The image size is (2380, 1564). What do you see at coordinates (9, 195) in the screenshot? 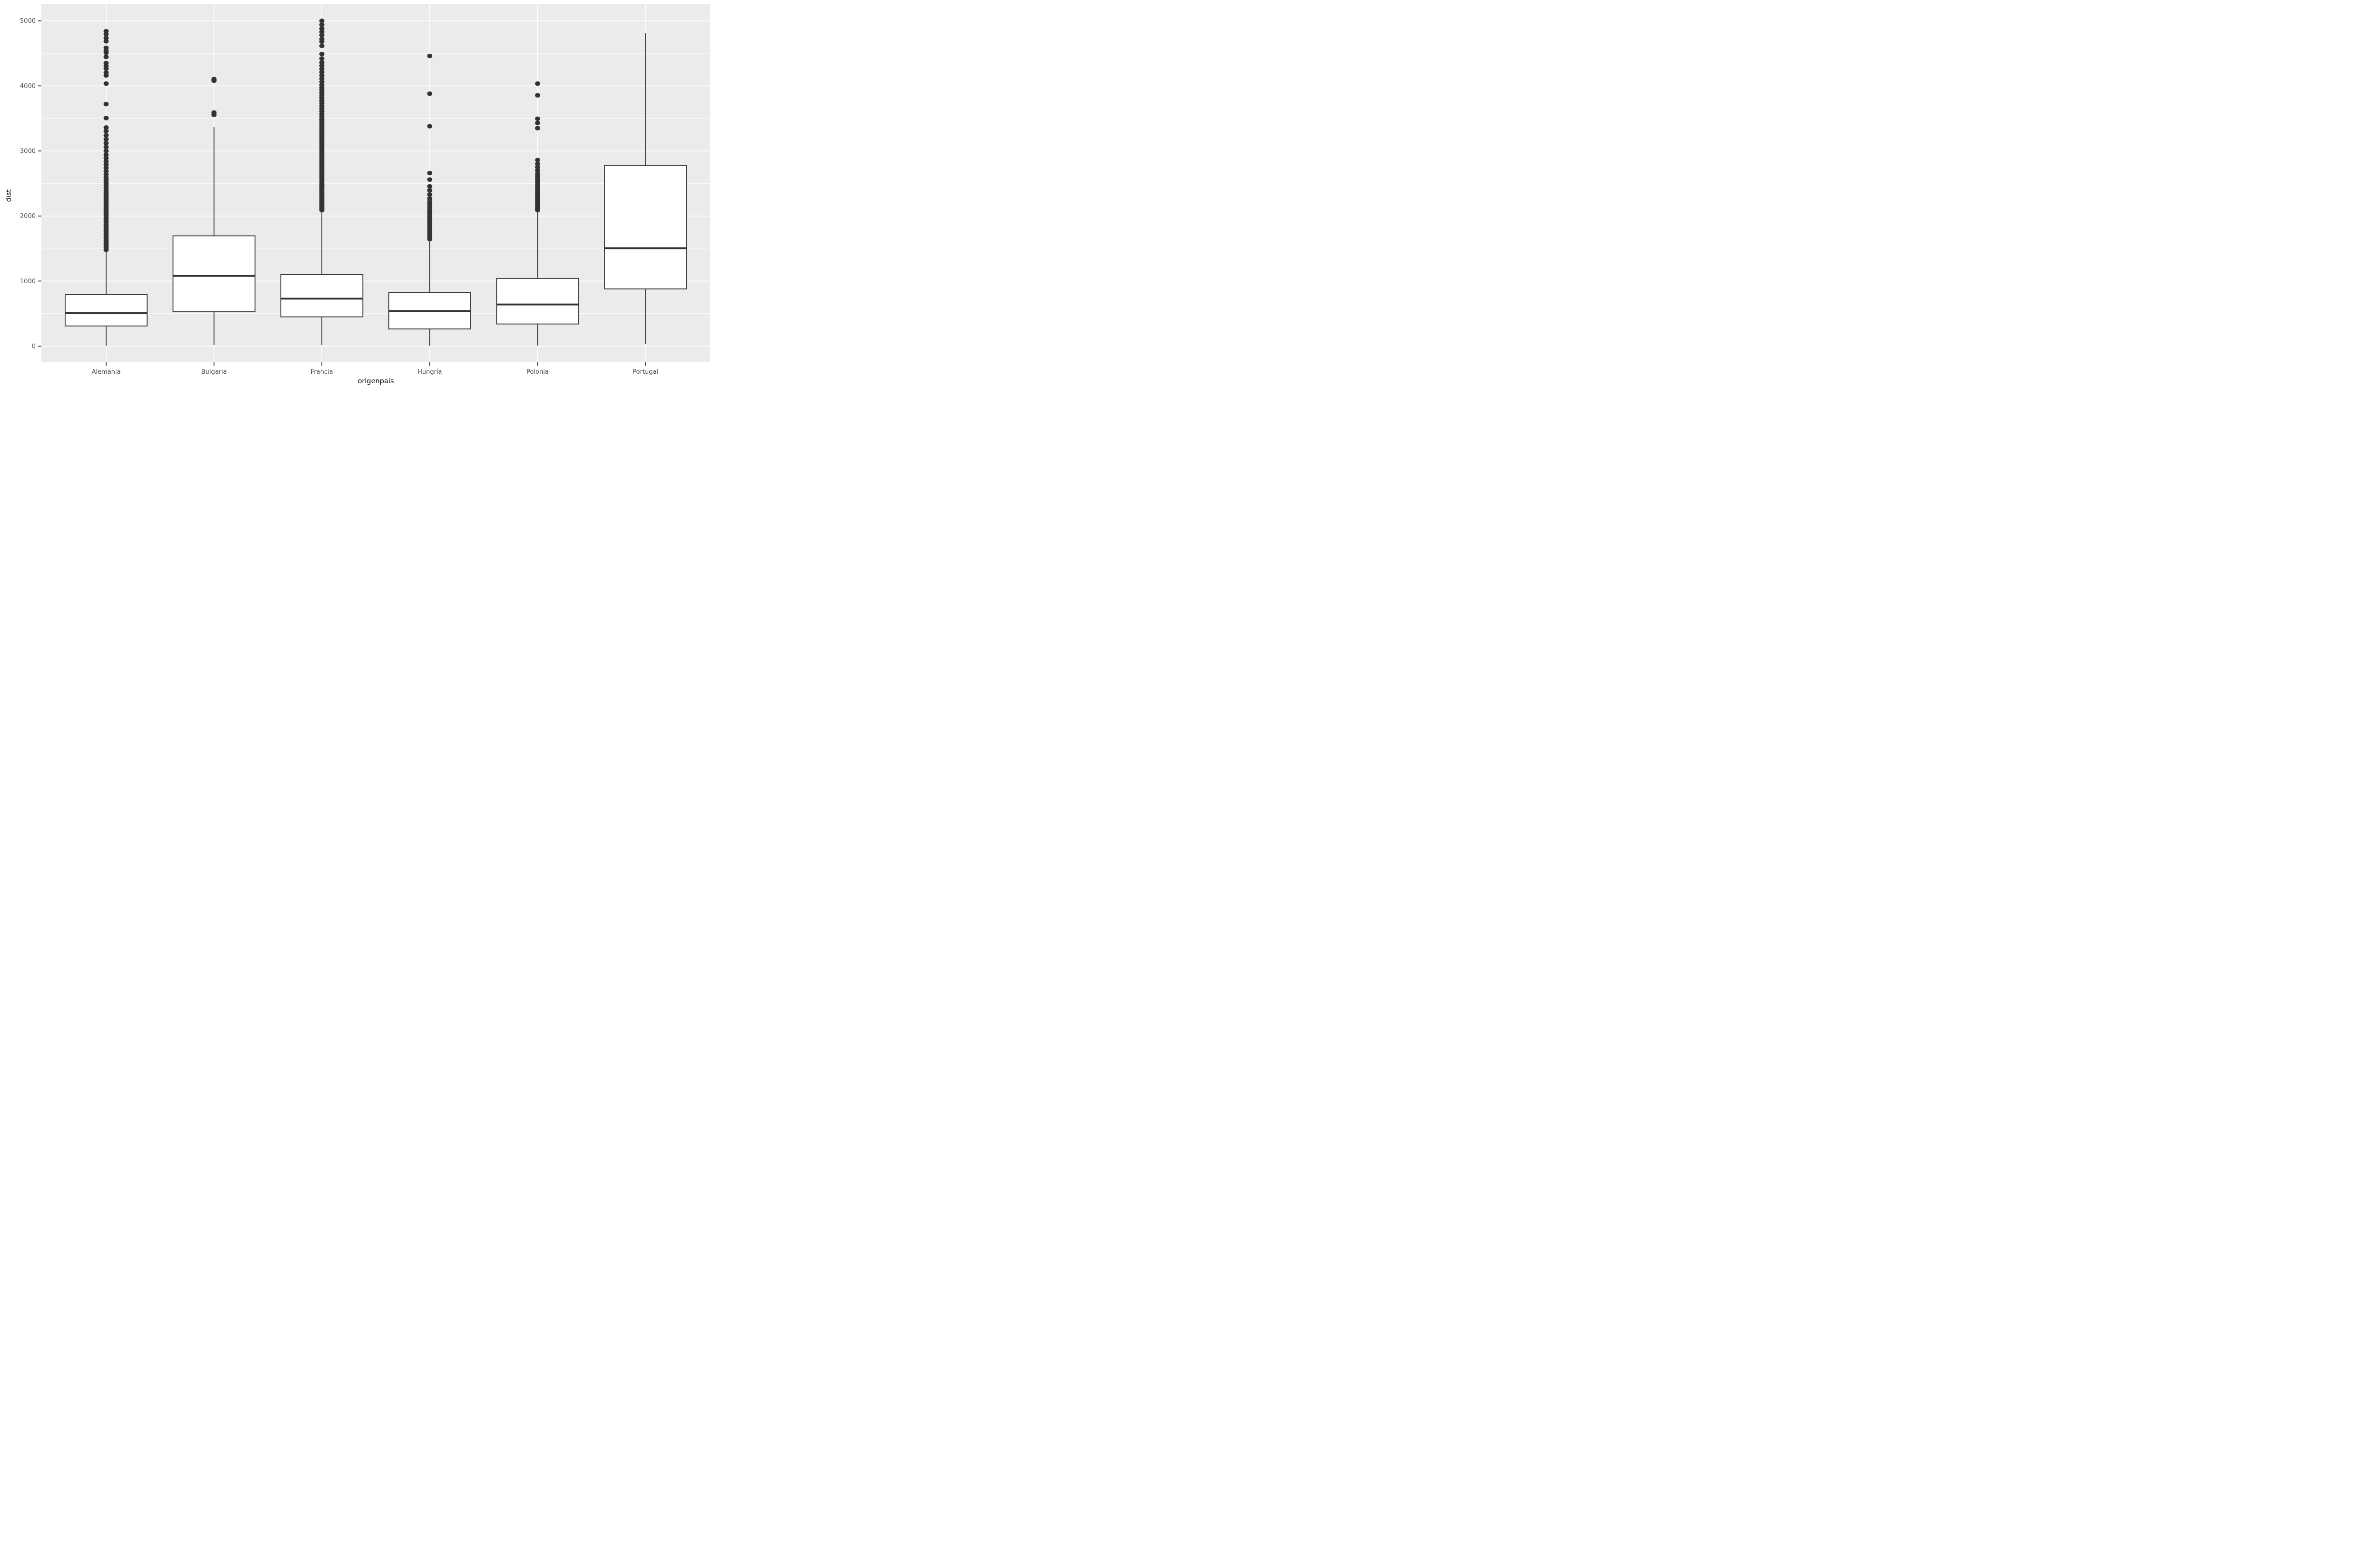
I see `y-axis-title: dist` at bounding box center [9, 195].